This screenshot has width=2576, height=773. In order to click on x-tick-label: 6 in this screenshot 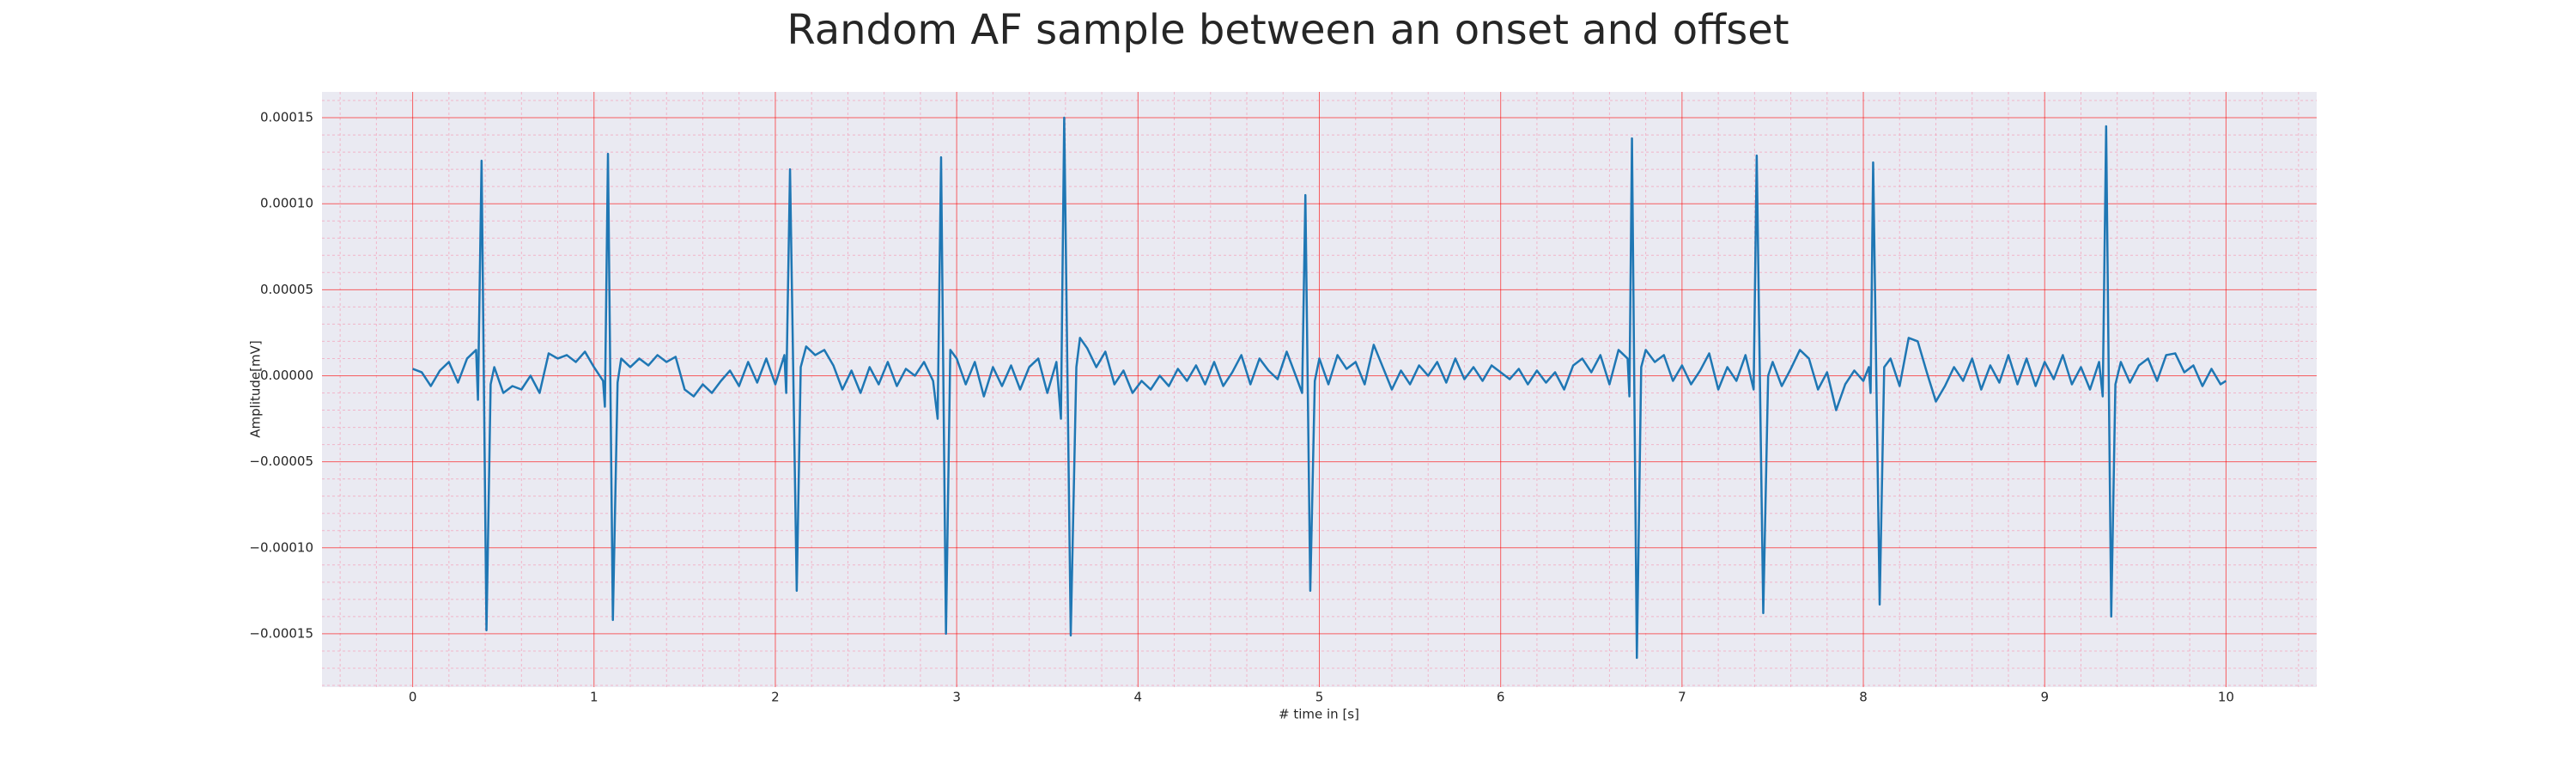, I will do `click(1501, 697)`.